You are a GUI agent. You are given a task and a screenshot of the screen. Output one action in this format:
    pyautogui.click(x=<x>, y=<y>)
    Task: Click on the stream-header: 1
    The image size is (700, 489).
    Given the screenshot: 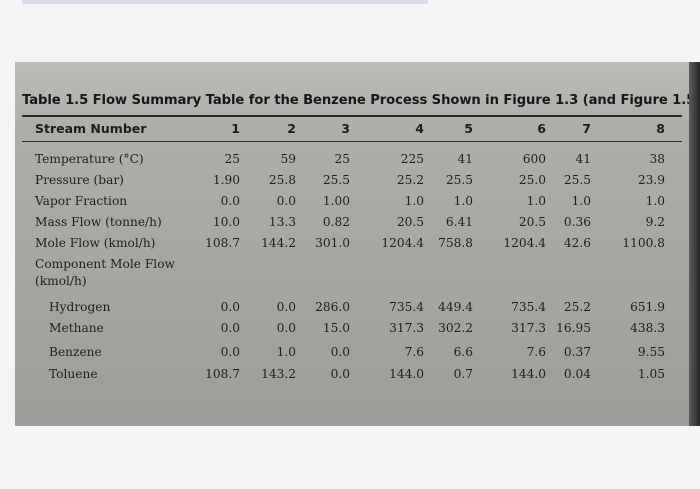 What is the action you would take?
    pyautogui.click(x=235, y=128)
    